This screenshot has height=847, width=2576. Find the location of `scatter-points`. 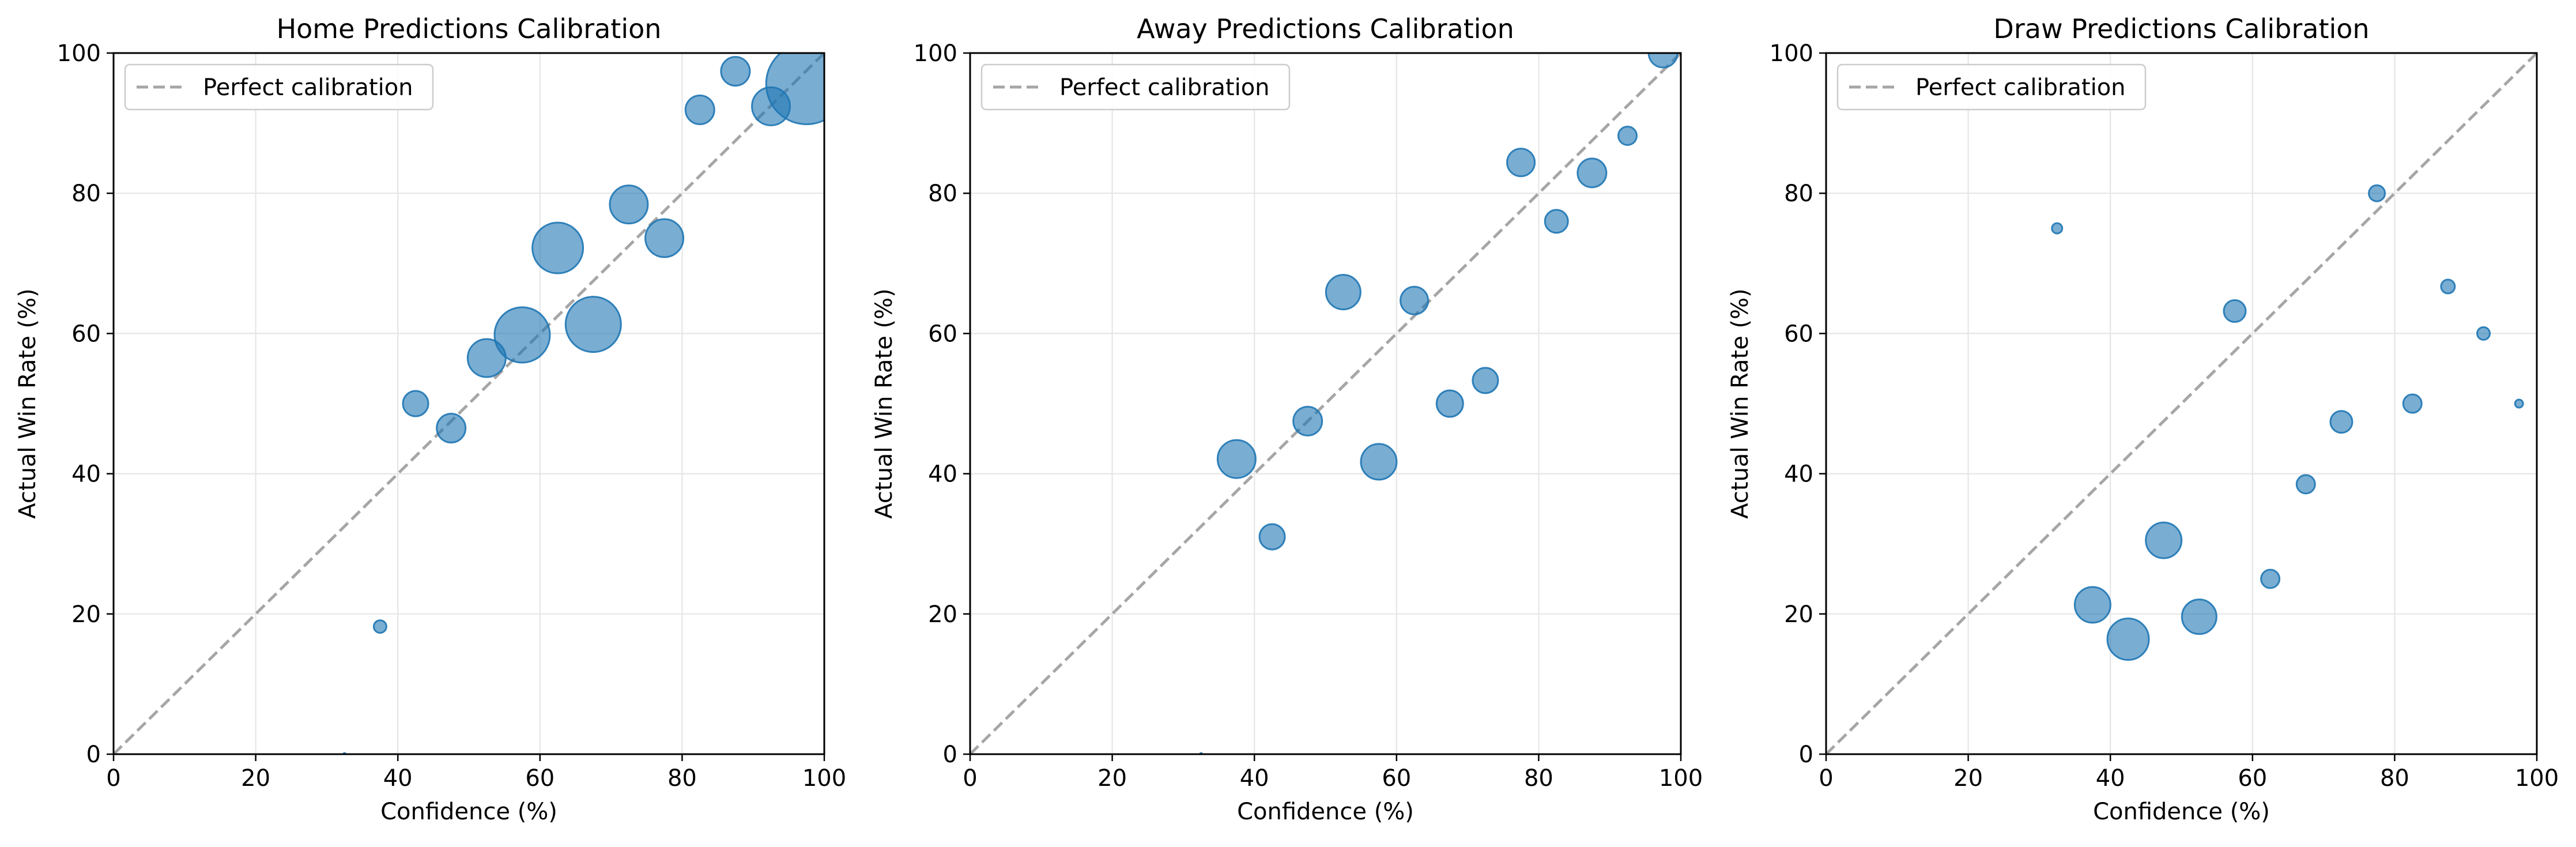

scatter-points is located at coordinates (2287, 422).